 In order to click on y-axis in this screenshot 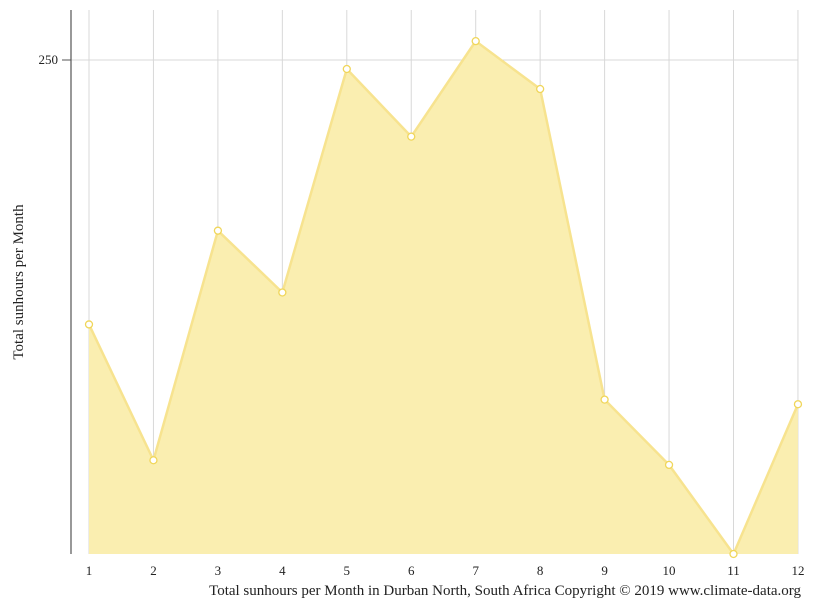, I will do `click(67, 282)`.